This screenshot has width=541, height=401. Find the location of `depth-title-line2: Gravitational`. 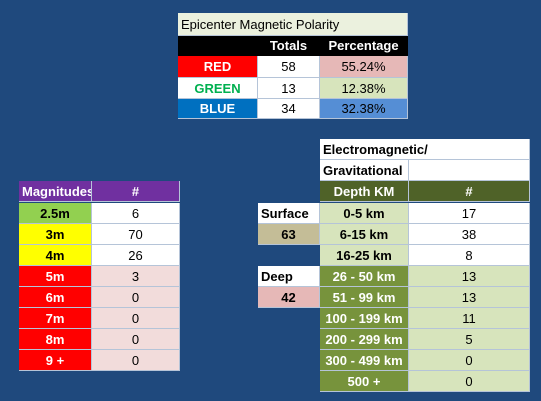

depth-title-line2: Gravitational is located at coordinates (364, 170).